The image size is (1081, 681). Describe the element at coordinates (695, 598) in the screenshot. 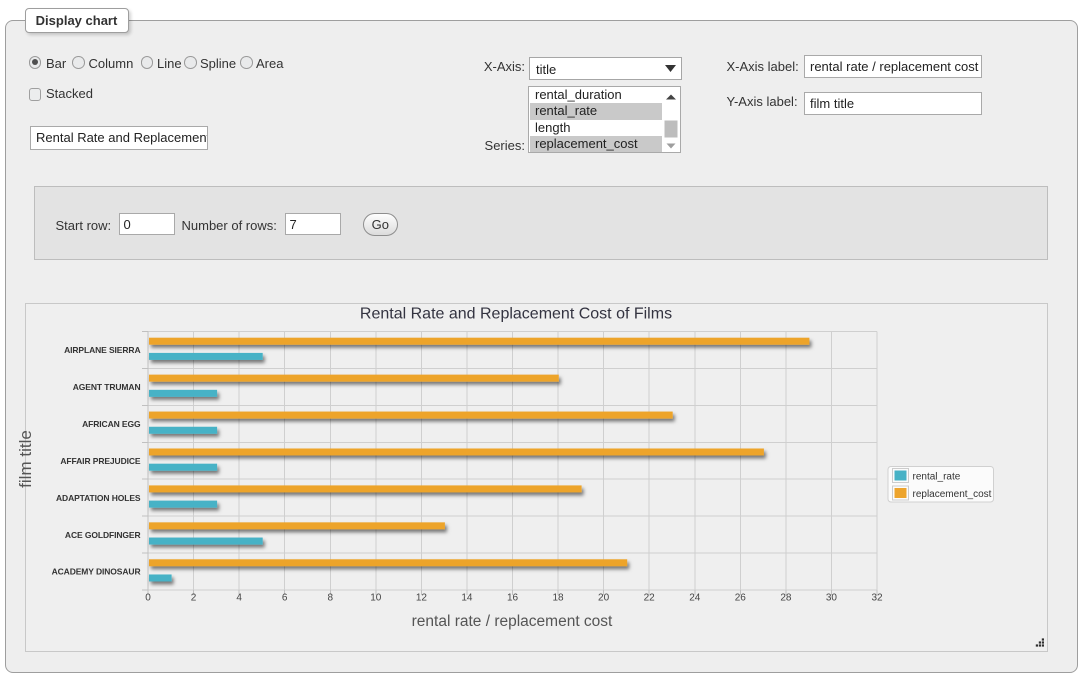

I see `svg-text: 24` at that location.